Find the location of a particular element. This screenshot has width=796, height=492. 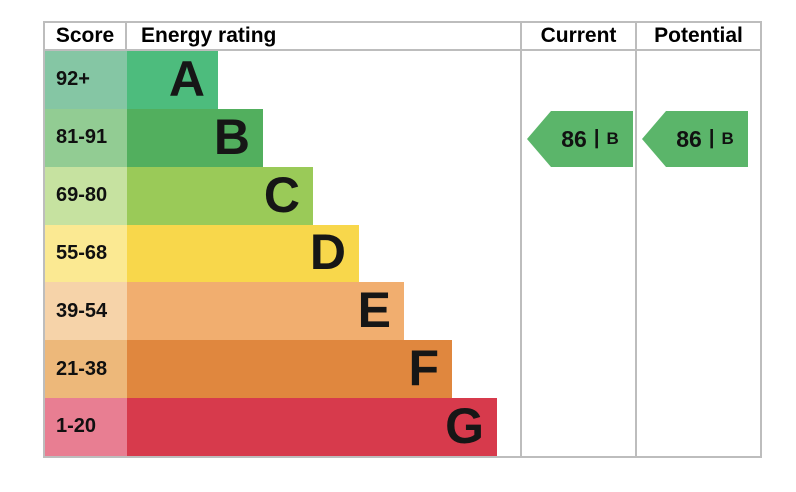

band-row-f: 21-38 F is located at coordinates (282, 369).